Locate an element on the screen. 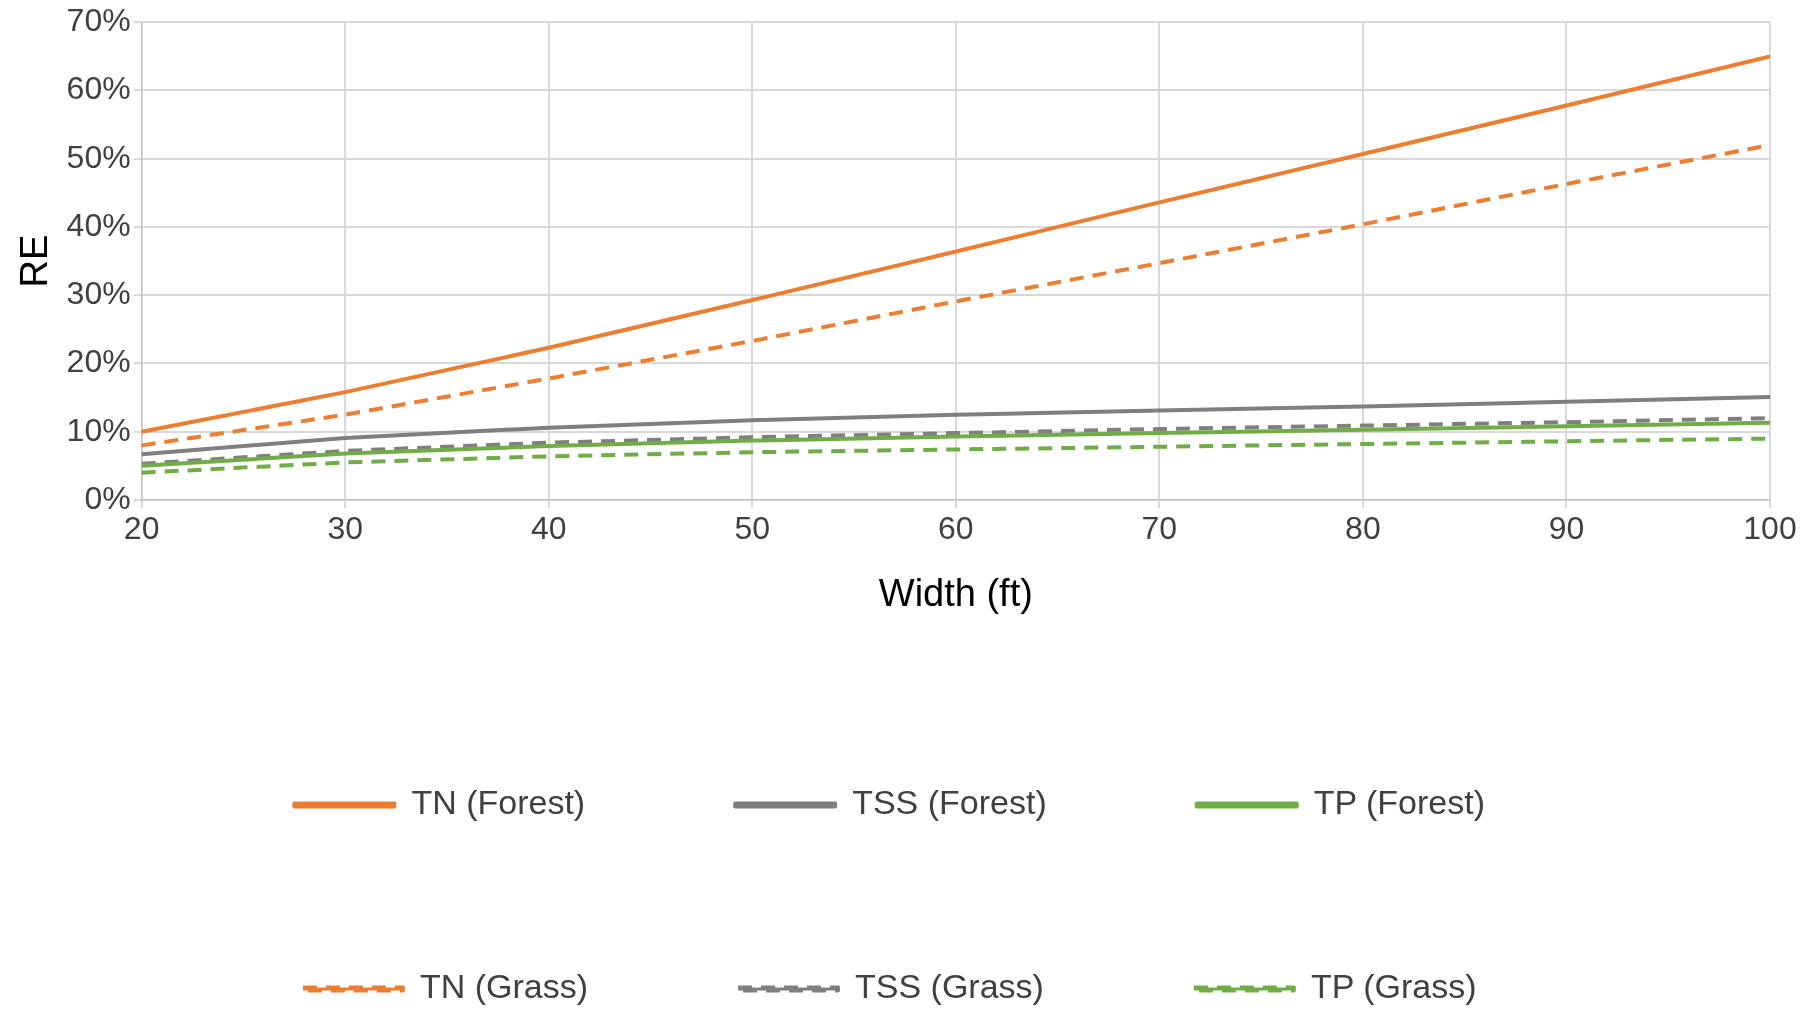  y-tick-label: 40% is located at coordinates (98, 224).